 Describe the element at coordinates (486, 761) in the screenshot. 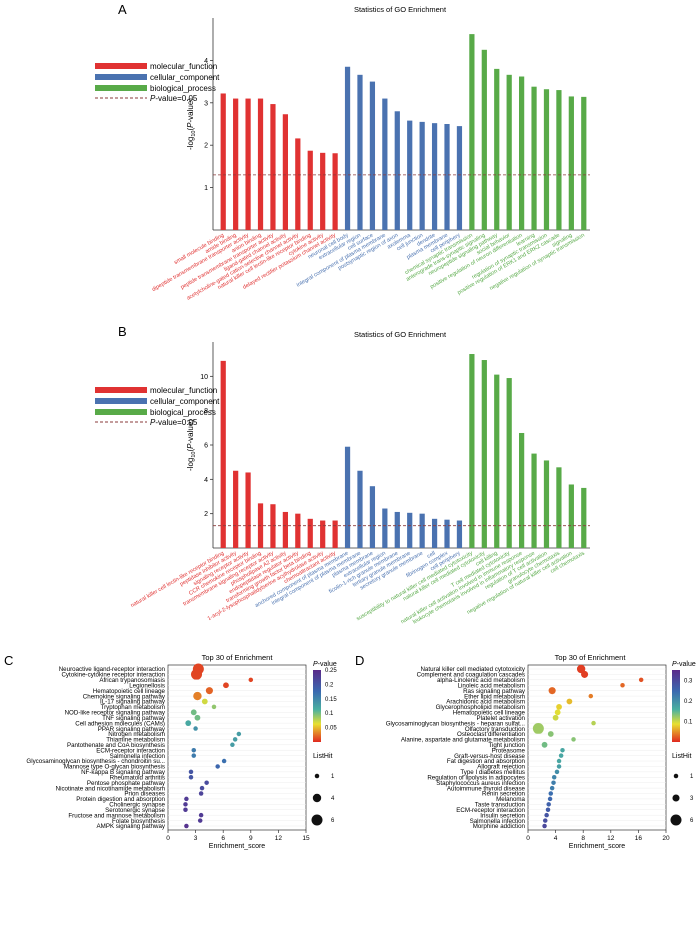

I see `pathway-label: Fat digestion and absorption` at that location.